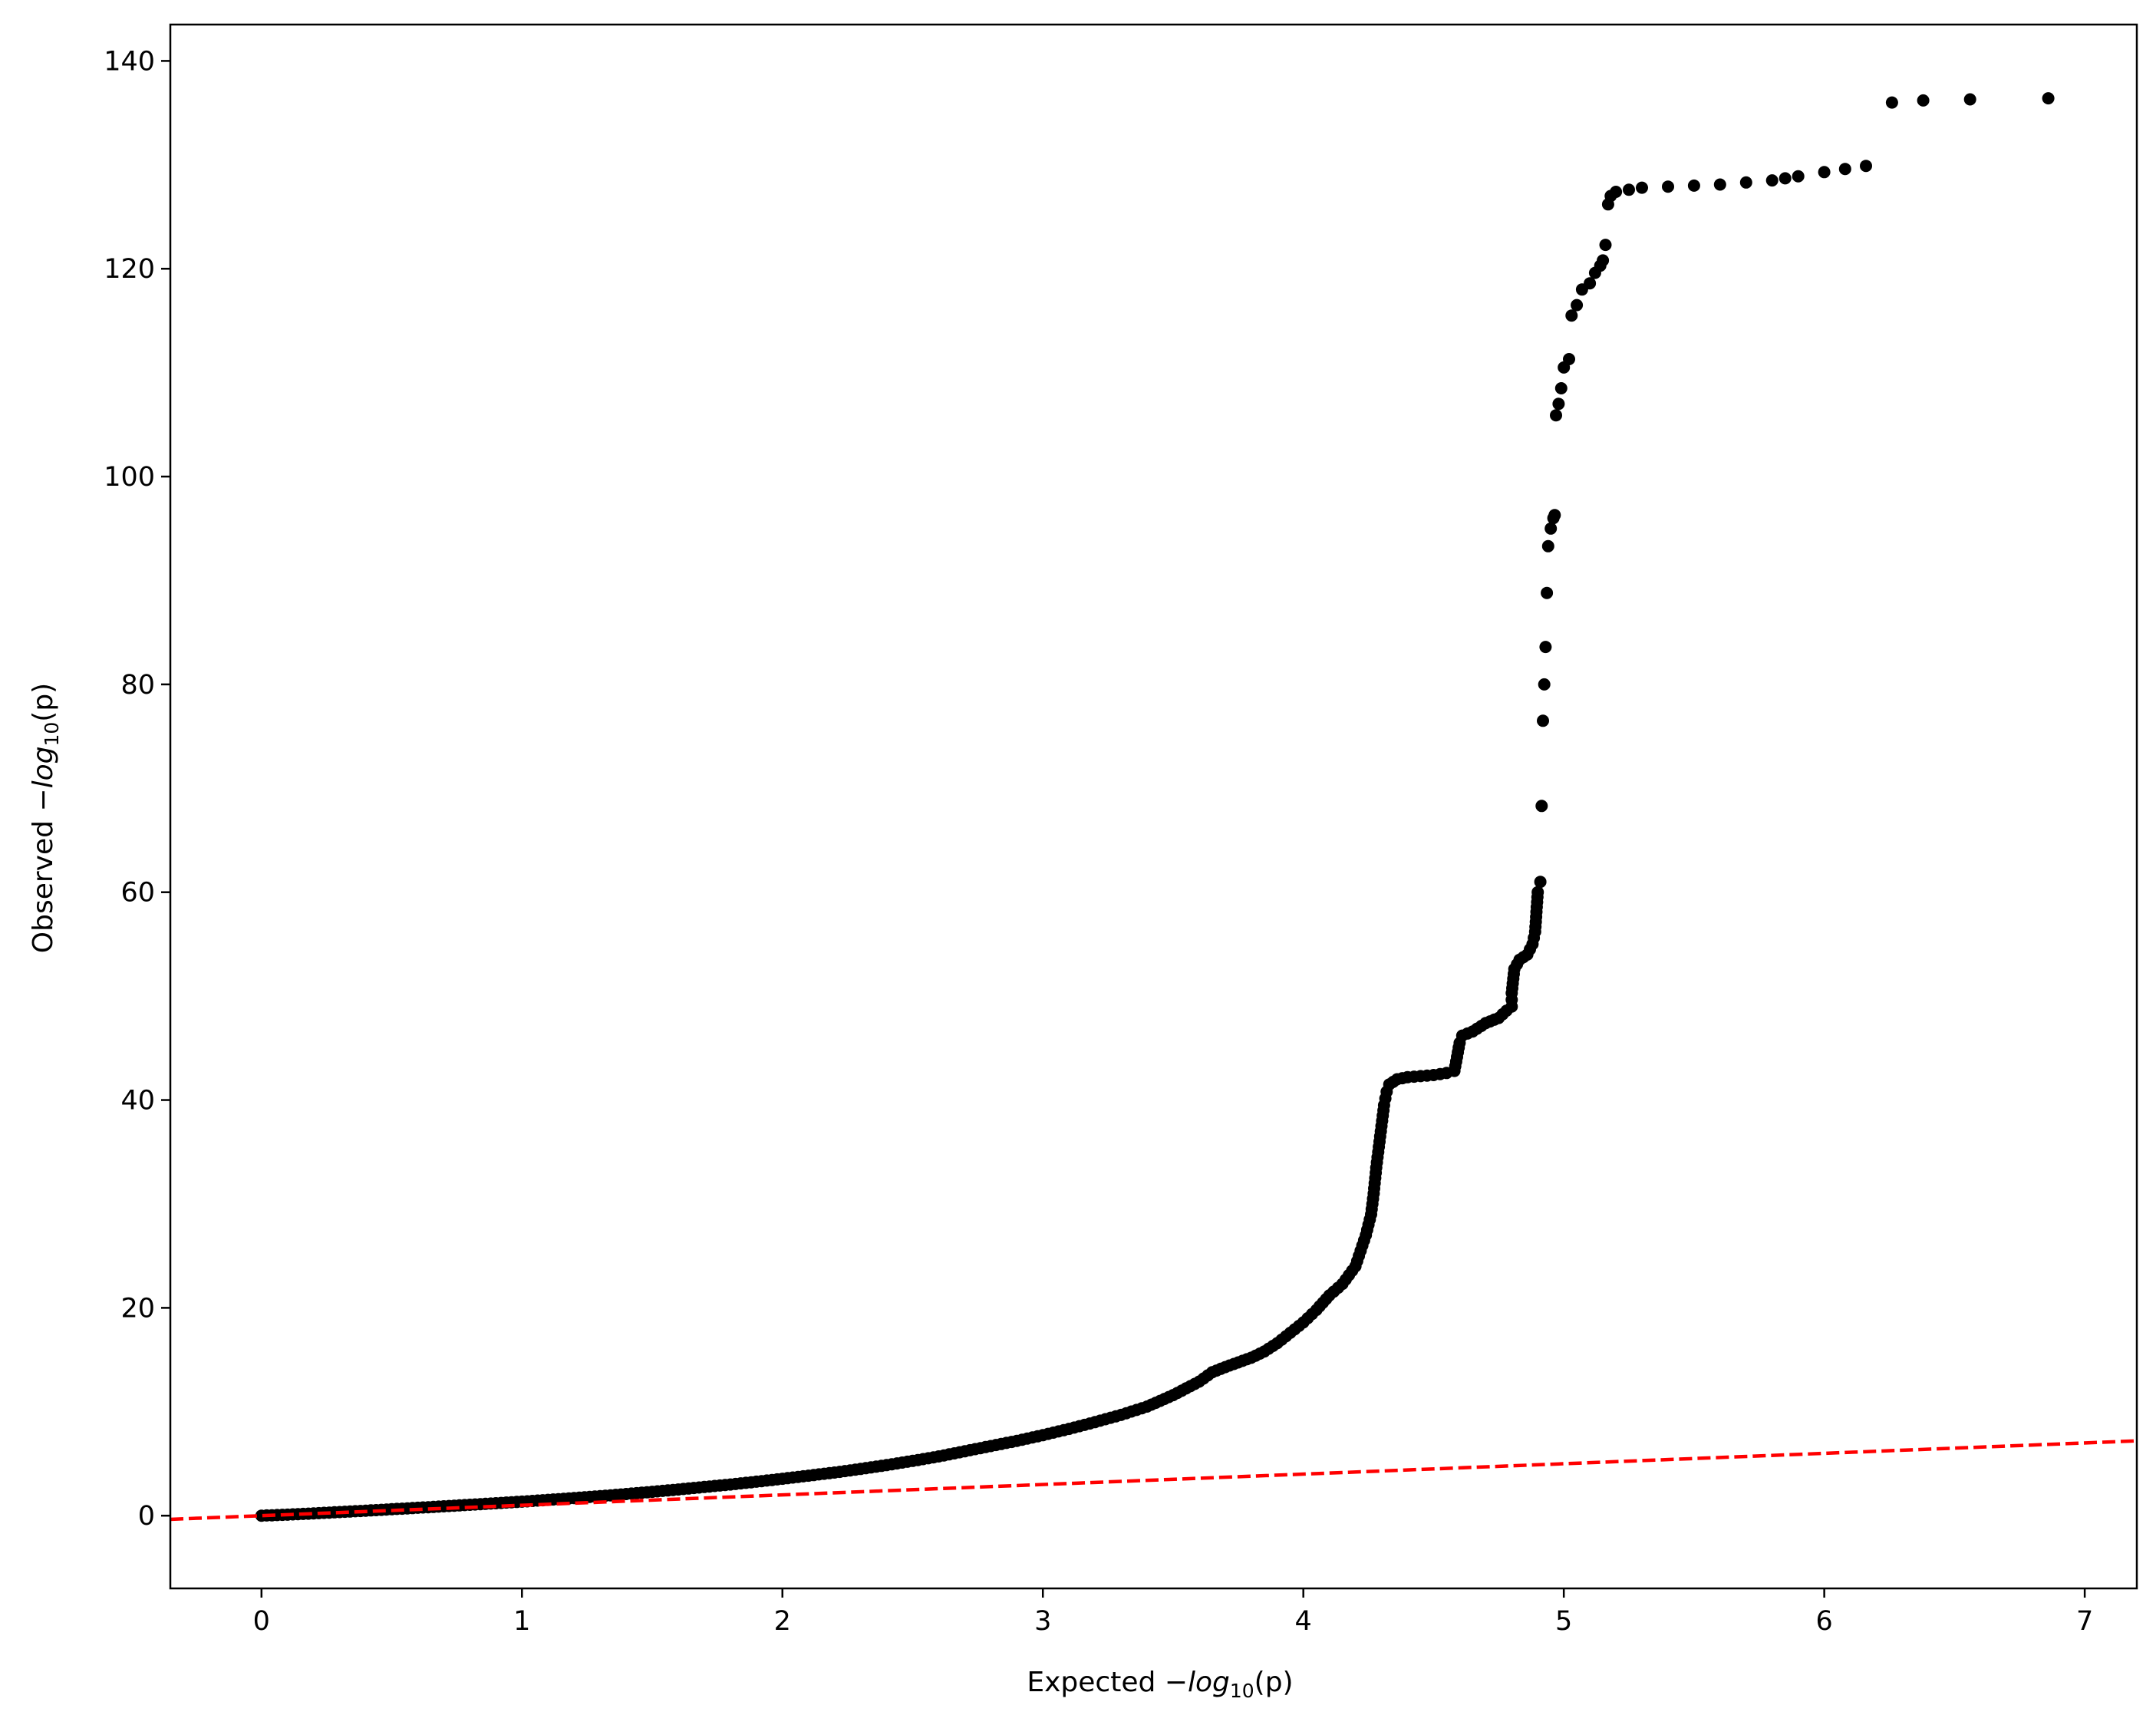 The height and width of the screenshot is (1725, 2156). What do you see at coordinates (1823, 1621) in the screenshot?
I see `x-tick-label: 6` at bounding box center [1823, 1621].